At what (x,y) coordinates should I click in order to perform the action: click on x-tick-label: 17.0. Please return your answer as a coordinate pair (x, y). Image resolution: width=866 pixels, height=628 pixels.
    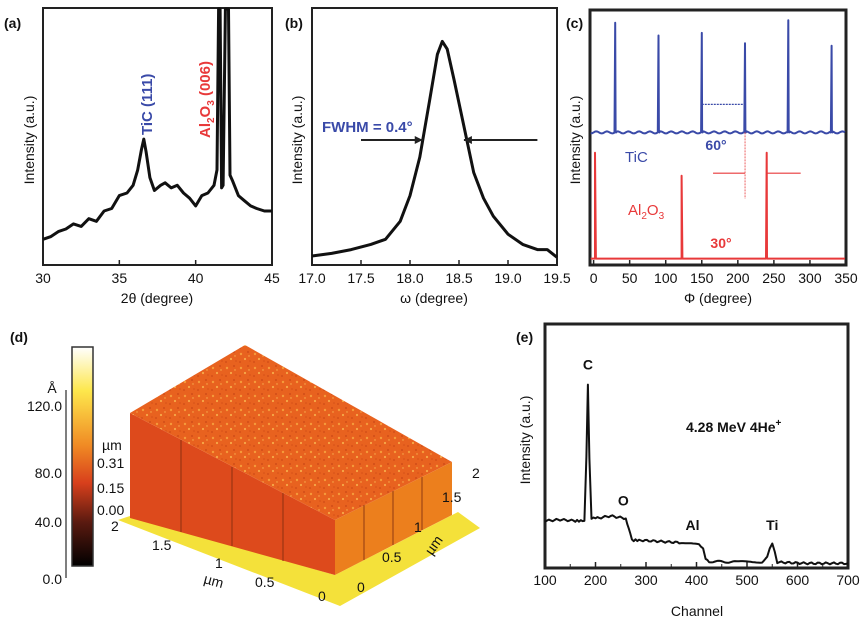
    Looking at the image, I should click on (311, 278).